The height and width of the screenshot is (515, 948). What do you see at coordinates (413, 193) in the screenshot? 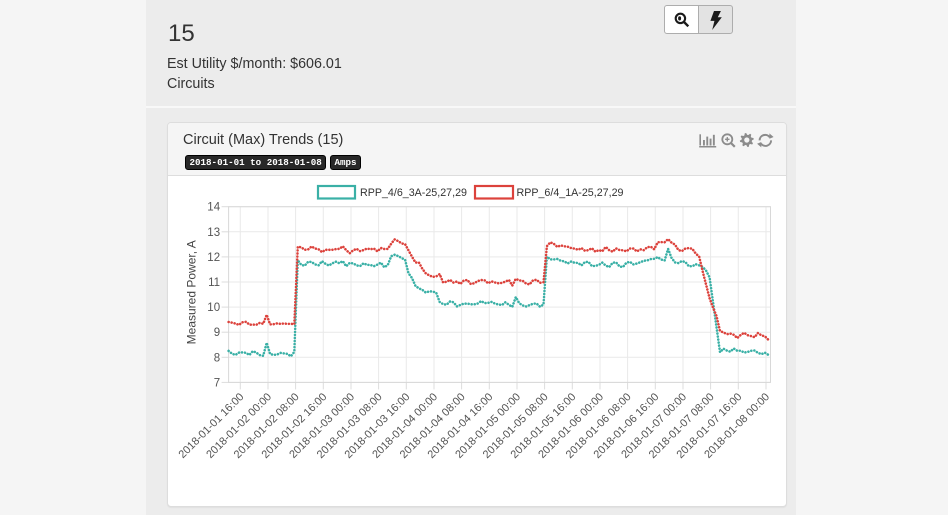
I see `svg-text: RPP_4/6_3A-25,27,29` at bounding box center [413, 193].